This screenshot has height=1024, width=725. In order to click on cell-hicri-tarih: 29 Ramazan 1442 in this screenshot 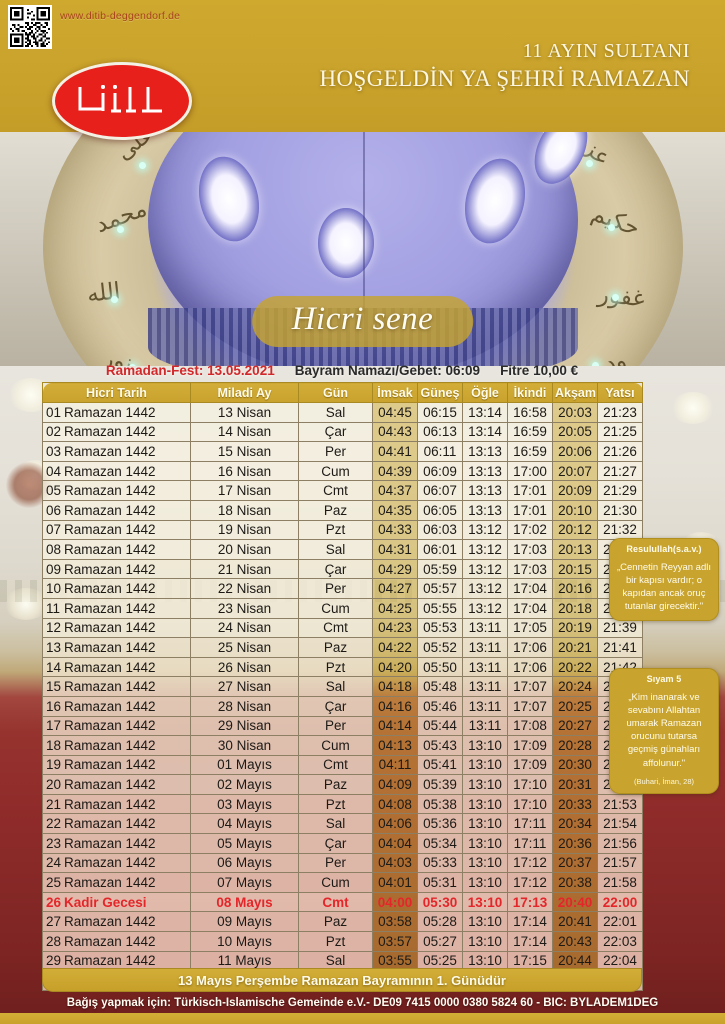, I will do `click(116, 961)`.